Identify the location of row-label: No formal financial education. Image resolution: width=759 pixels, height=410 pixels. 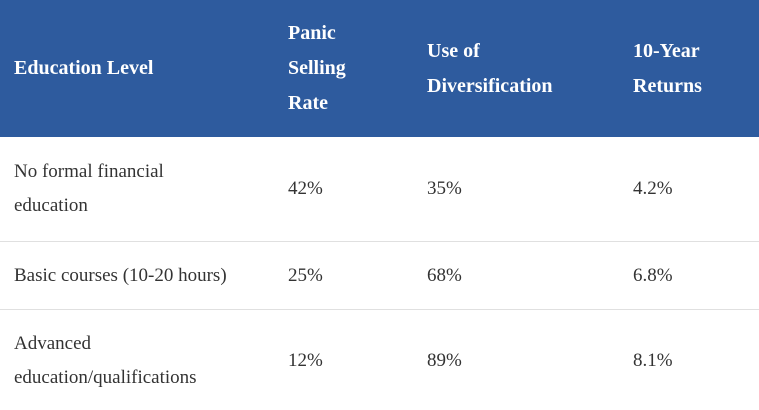
(89, 188).